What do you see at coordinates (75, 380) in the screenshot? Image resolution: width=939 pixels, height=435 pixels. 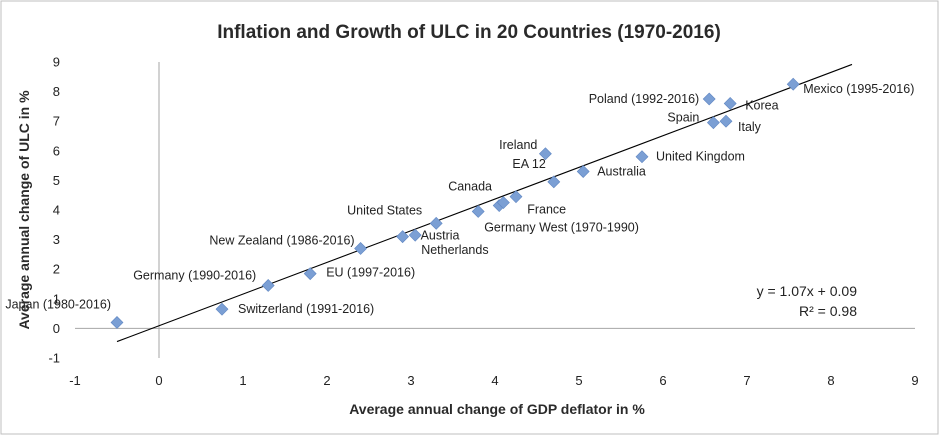 I see `x-tick-label: -1` at bounding box center [75, 380].